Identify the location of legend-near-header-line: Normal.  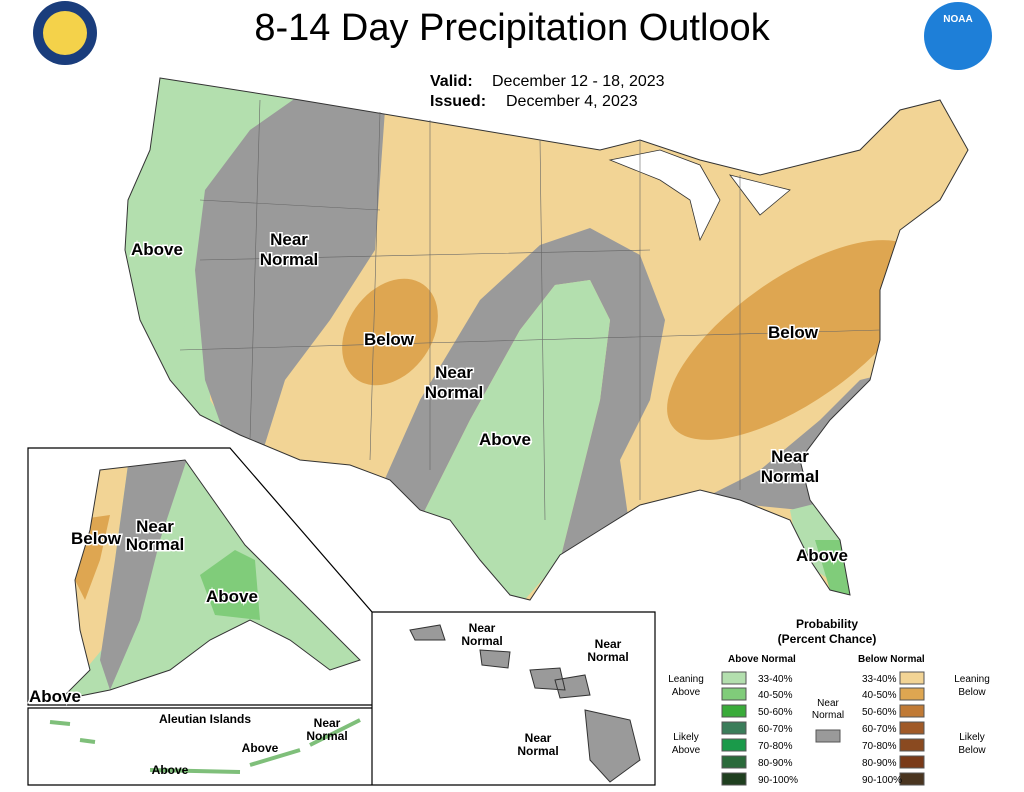
(828, 715).